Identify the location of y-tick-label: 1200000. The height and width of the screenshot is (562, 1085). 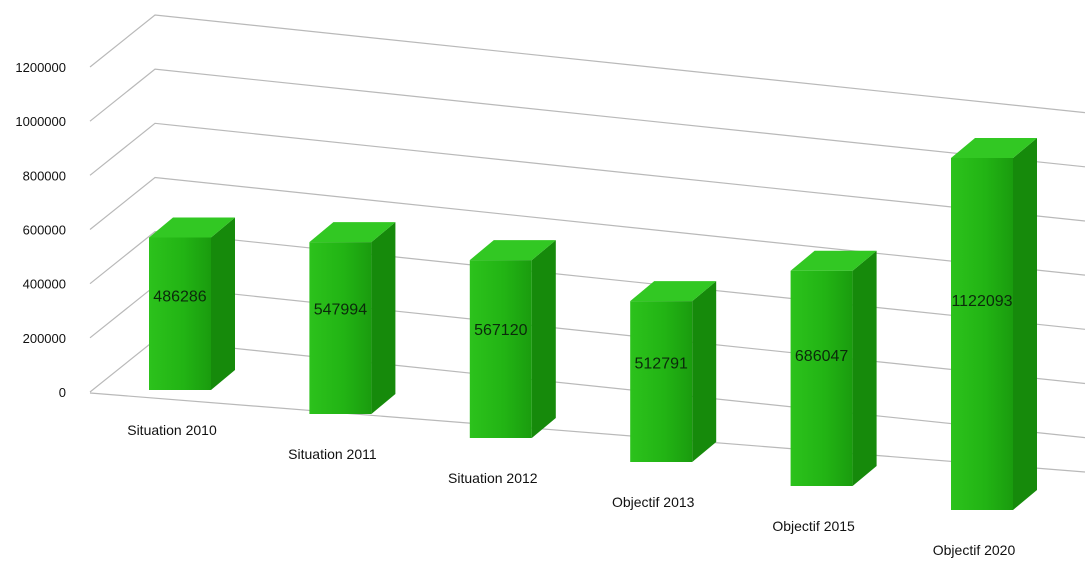
(40, 67).